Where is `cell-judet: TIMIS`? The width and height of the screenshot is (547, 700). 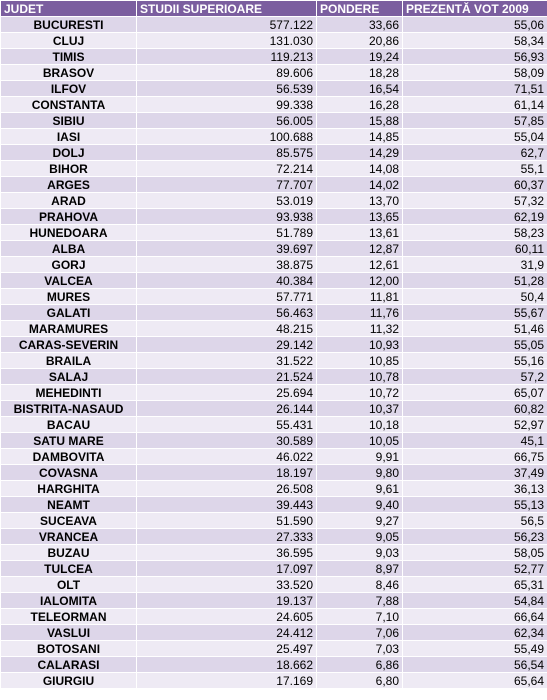
cell-judet: TIMIS is located at coordinates (68, 56).